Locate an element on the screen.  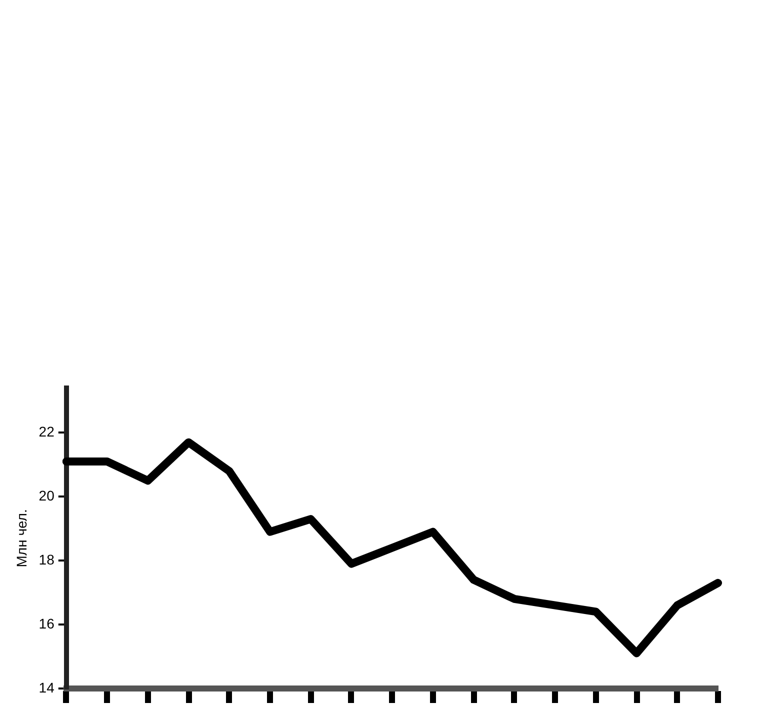
y-tick-label: 18 is located at coordinates (46, 559).